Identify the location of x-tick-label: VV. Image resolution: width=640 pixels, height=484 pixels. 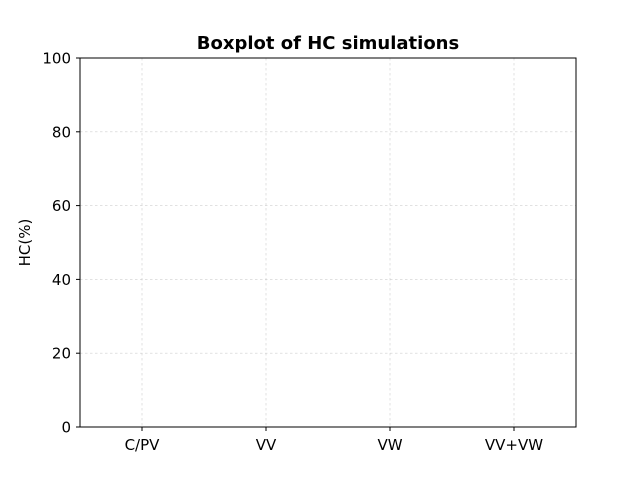
(266, 445).